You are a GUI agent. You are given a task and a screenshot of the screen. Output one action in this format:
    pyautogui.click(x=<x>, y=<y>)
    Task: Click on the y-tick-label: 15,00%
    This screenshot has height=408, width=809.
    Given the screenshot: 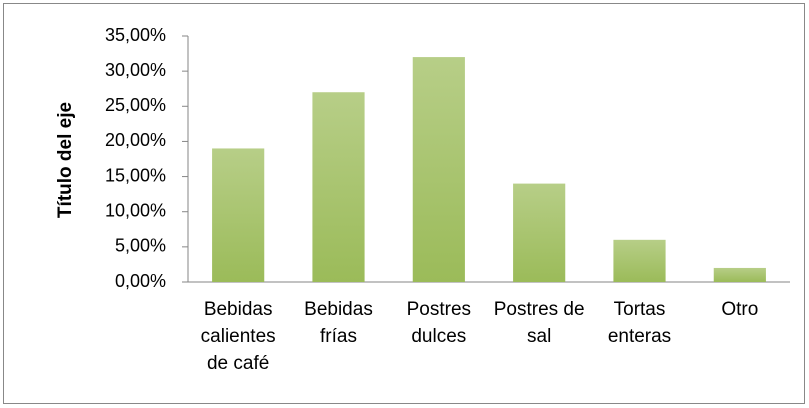 What is the action you would take?
    pyautogui.click(x=135, y=175)
    